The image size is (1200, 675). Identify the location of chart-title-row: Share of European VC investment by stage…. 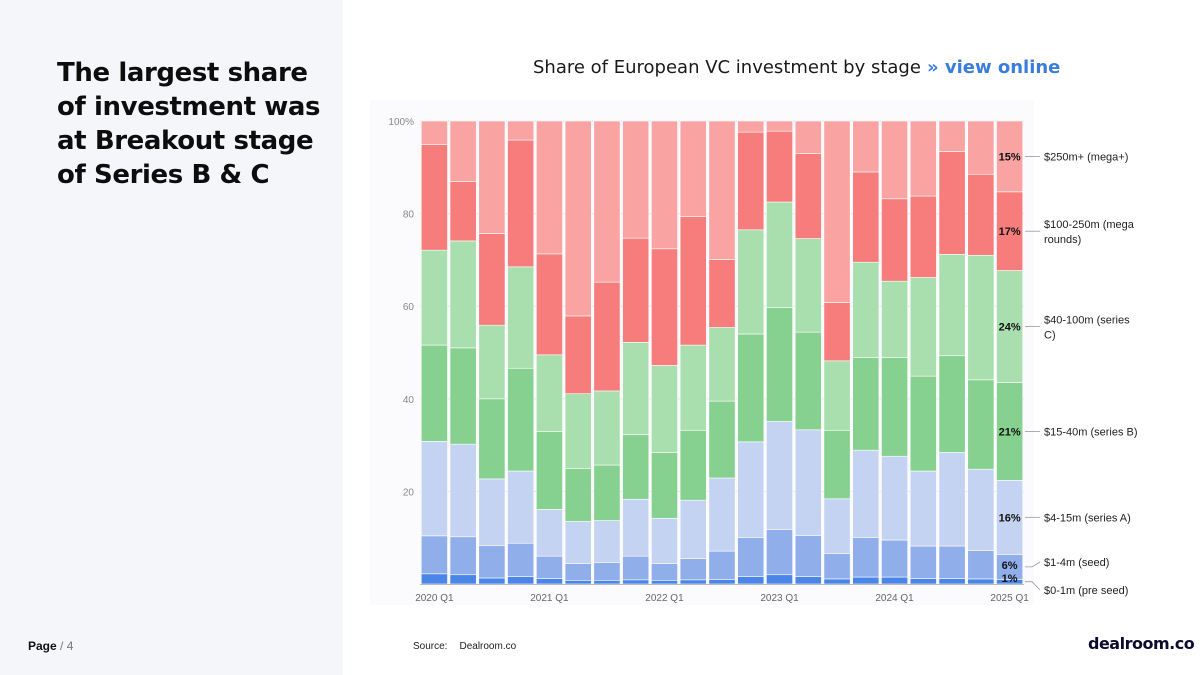
(796, 67).